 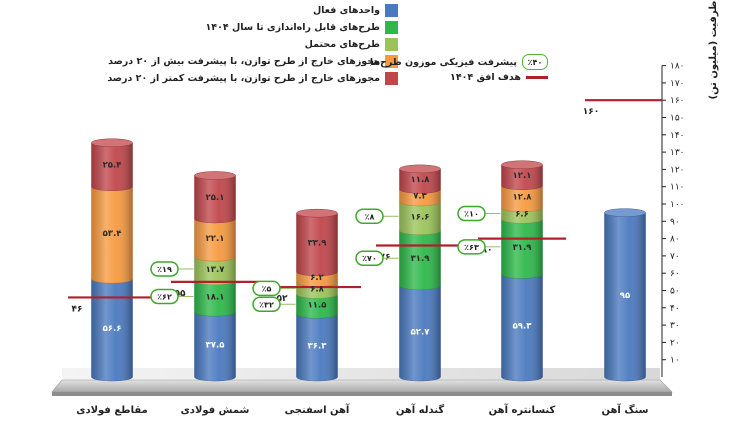 I want to click on bar-value-label: ۳۳.۹, so click(x=318, y=243).